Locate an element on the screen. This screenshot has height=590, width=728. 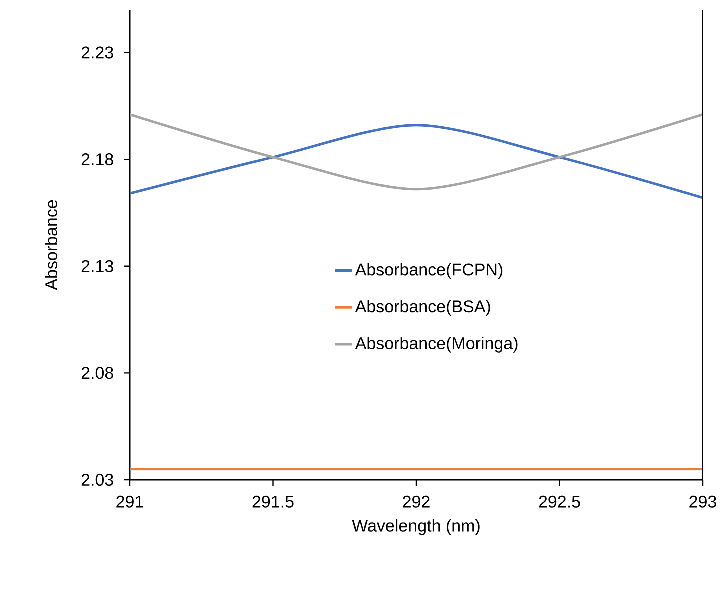
legend-label: Absorbance(BSA) is located at coordinates (422, 308).